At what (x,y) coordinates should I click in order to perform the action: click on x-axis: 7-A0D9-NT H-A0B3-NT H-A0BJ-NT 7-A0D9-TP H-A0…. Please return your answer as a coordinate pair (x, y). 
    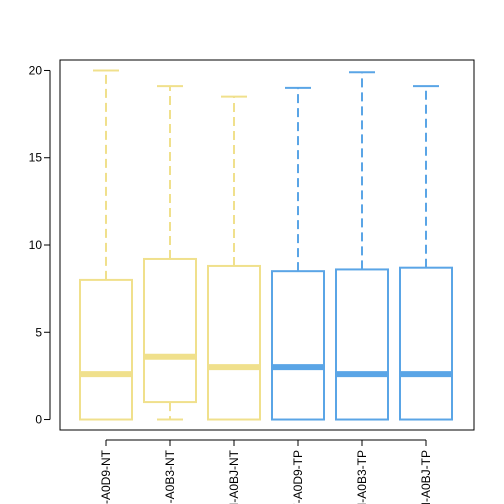
    Looking at the image, I should click on (266, 471).